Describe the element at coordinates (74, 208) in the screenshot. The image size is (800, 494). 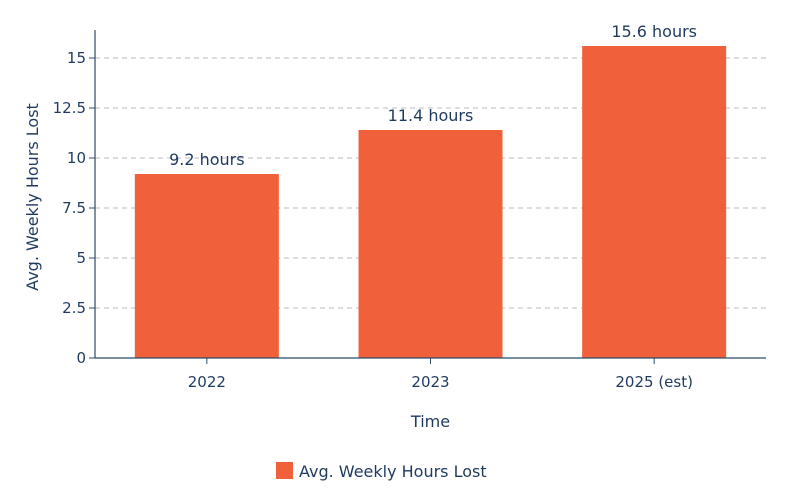
I see `y-tick-label: 7.5` at that location.